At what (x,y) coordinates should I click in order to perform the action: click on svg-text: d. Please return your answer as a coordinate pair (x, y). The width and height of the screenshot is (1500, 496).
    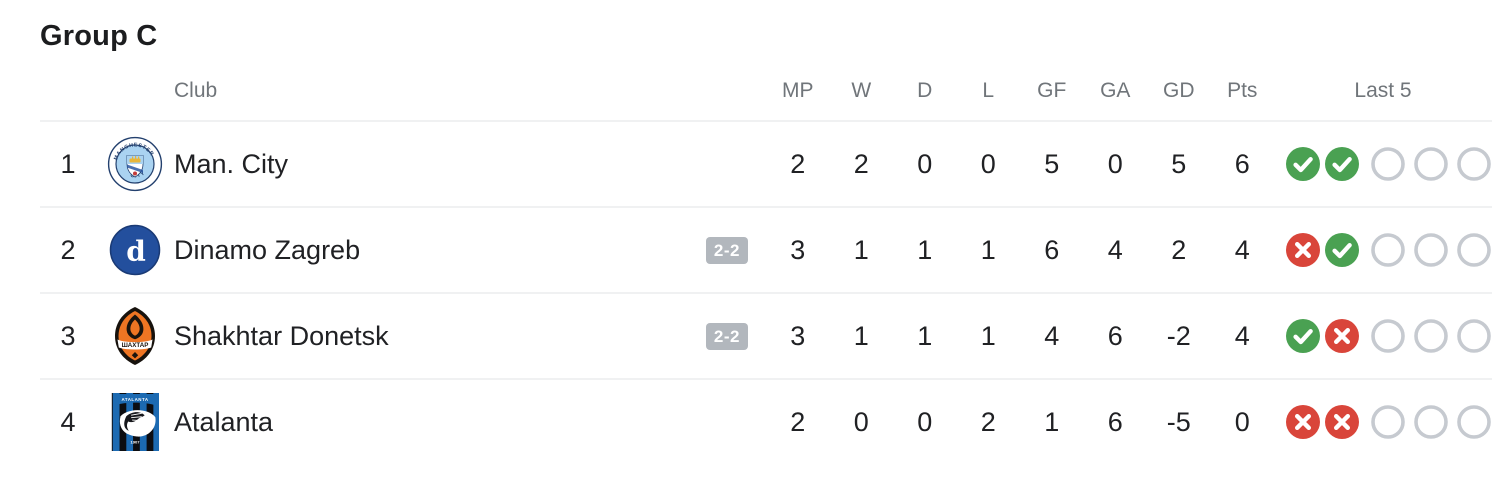
    Looking at the image, I should click on (136, 251).